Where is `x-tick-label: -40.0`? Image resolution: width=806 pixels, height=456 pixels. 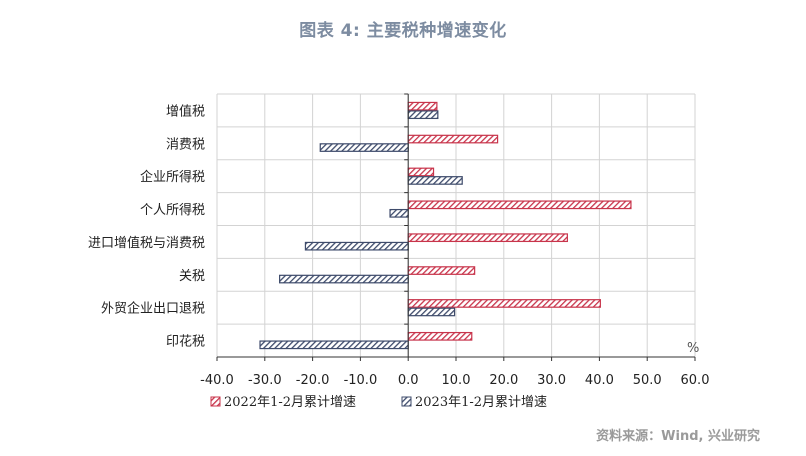
x-tick-label: -40.0 is located at coordinates (217, 380).